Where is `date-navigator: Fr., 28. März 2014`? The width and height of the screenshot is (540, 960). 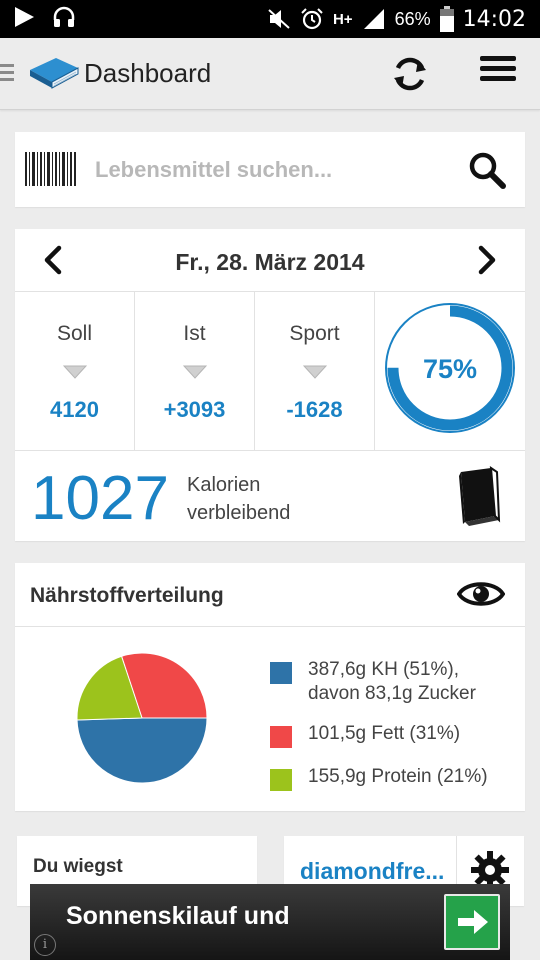
date-navigator: Fr., 28. März 2014 is located at coordinates (270, 260).